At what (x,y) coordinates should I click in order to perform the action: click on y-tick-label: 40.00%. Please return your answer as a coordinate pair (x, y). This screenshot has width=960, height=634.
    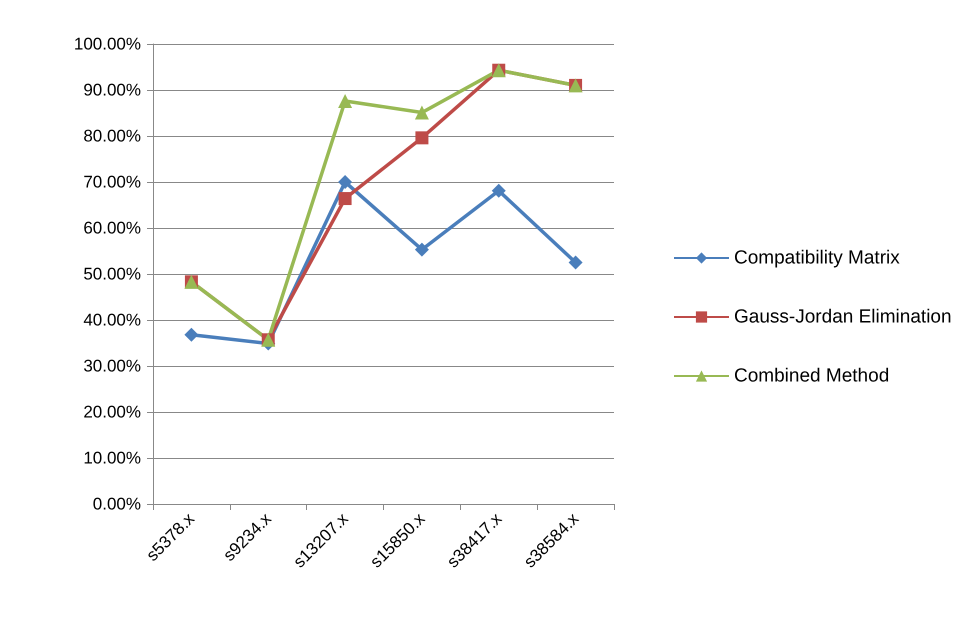
    Looking at the image, I should click on (112, 320).